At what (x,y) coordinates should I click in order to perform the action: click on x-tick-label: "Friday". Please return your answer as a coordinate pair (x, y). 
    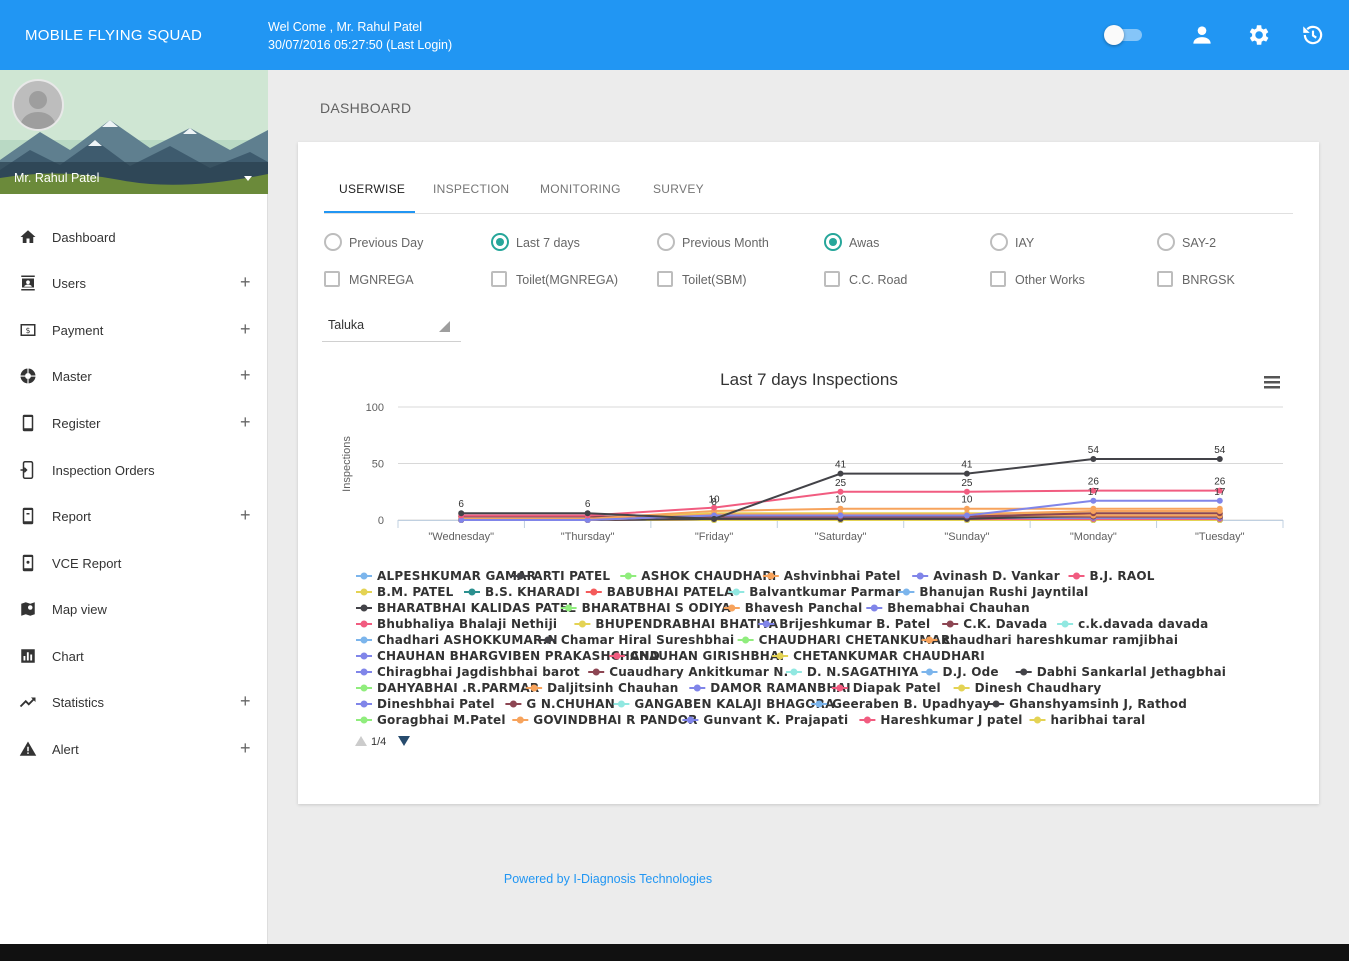
    Looking at the image, I should click on (714, 537).